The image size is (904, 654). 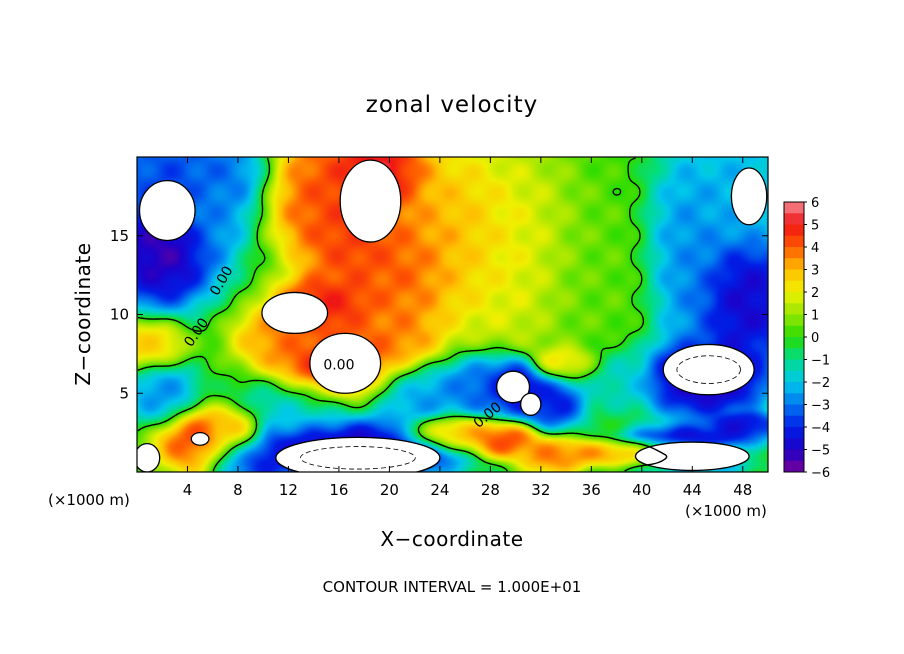 What do you see at coordinates (820, 406) in the screenshot?
I see `colorbar-label: −3` at bounding box center [820, 406].